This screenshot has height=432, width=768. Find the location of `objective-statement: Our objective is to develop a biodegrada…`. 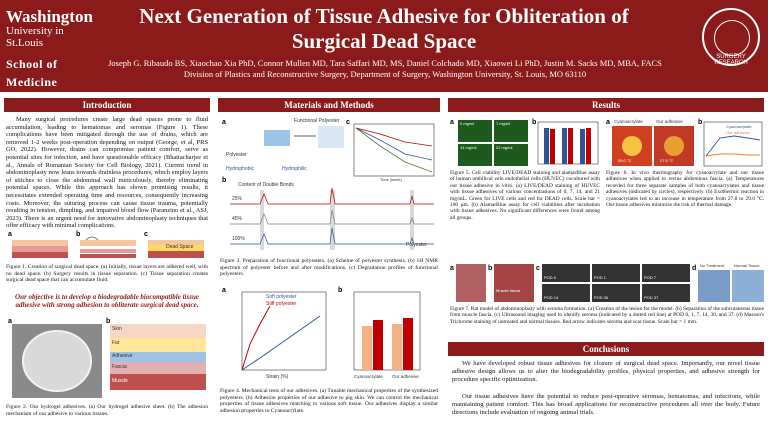

objective-statement: Our objective is to develop a biodegrada… is located at coordinates (107, 301).